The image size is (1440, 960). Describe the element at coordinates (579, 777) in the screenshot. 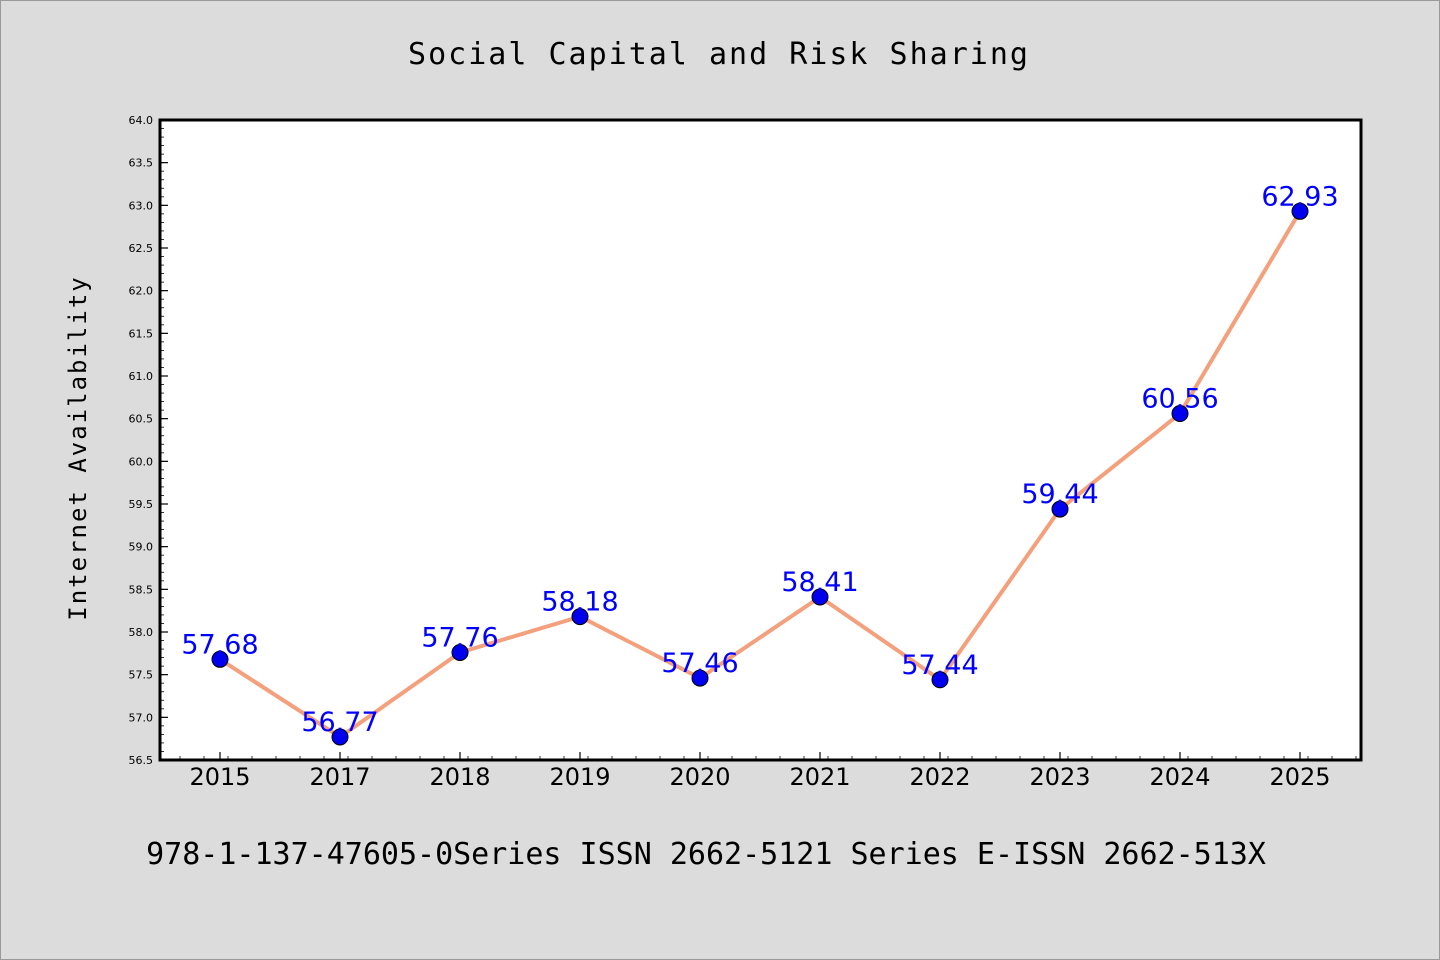

I see `x-tick-label: 2019` at that location.